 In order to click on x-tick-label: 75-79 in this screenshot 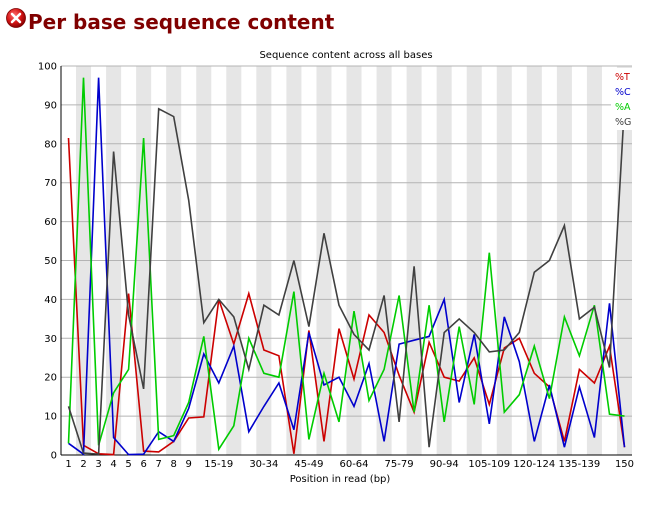, I will do `click(399, 464)`.